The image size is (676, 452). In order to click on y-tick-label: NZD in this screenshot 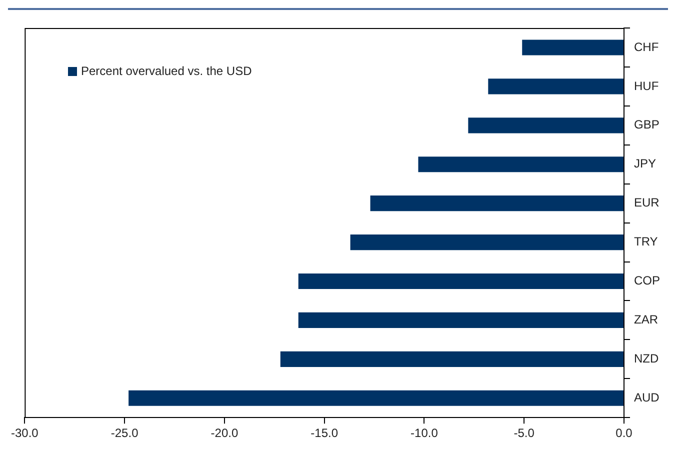, I will do `click(646, 358)`.